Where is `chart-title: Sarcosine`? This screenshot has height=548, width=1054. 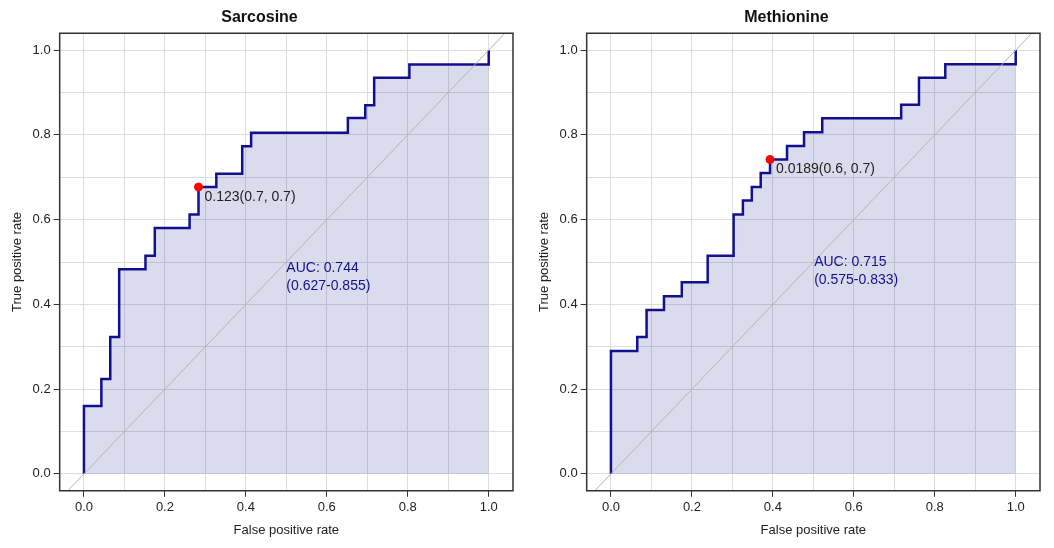 chart-title: Sarcosine is located at coordinates (259, 17).